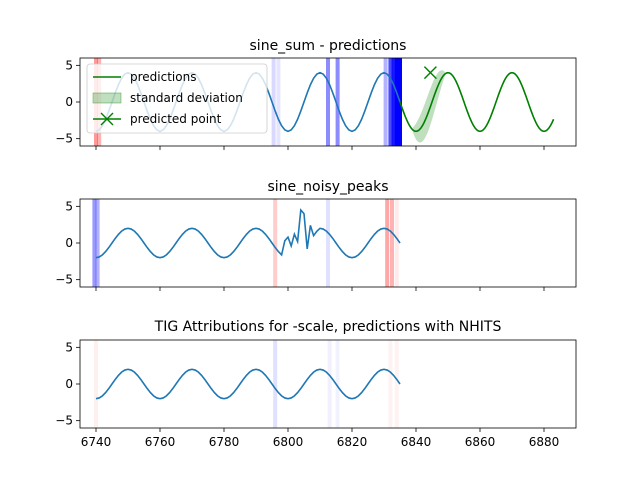 This screenshot has height=480, width=640. I want to click on x-tick-label: 6860, so click(480, 442).